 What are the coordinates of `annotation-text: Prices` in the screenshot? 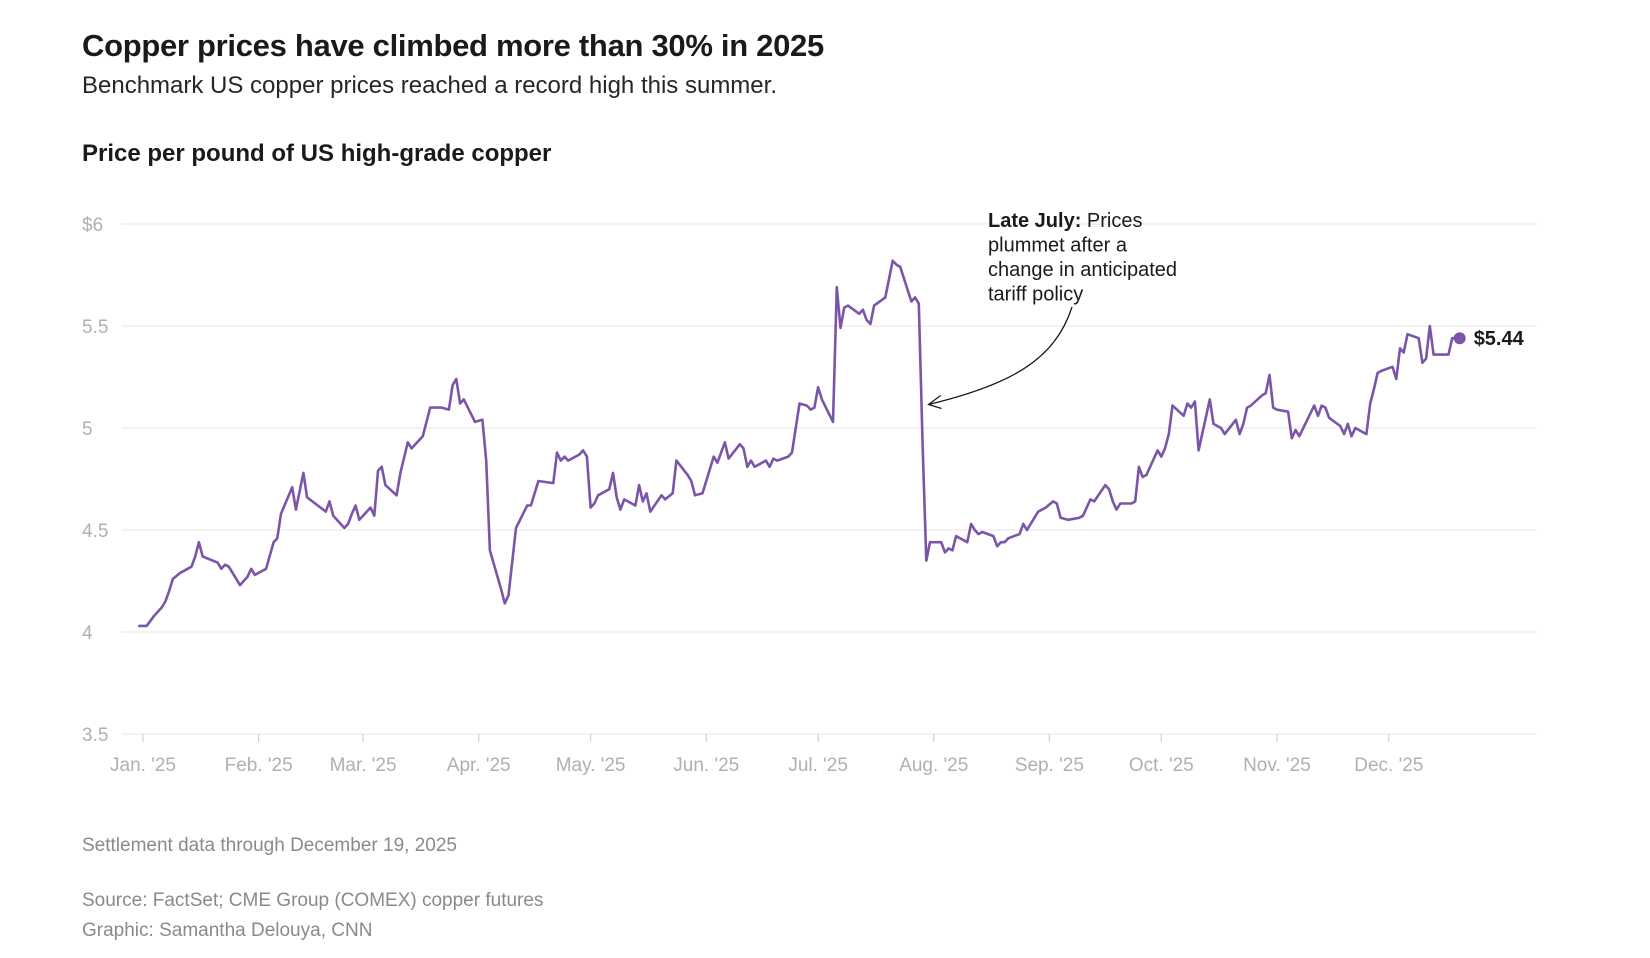 It's located at (1111, 221).